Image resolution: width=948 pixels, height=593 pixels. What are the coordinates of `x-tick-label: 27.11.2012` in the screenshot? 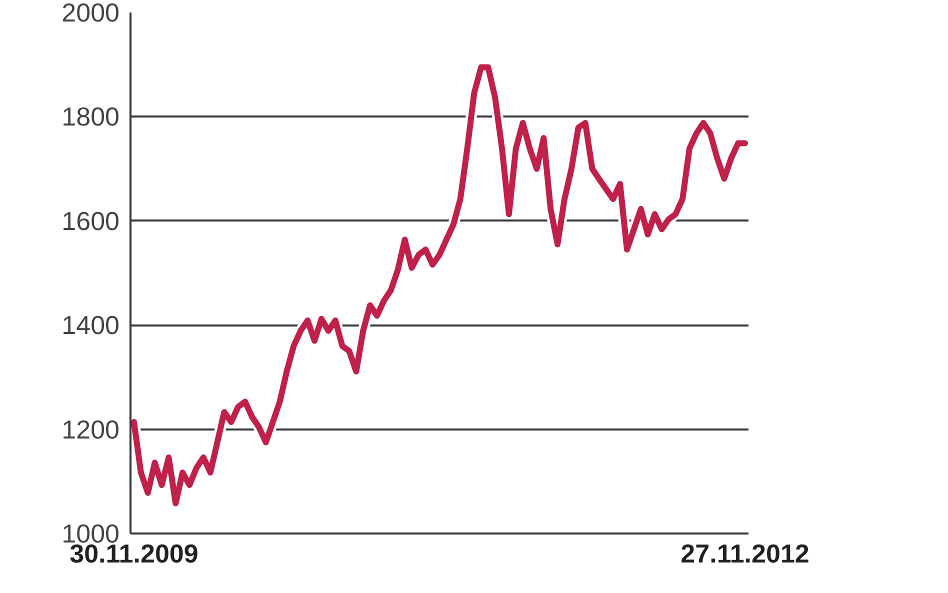 It's located at (745, 553).